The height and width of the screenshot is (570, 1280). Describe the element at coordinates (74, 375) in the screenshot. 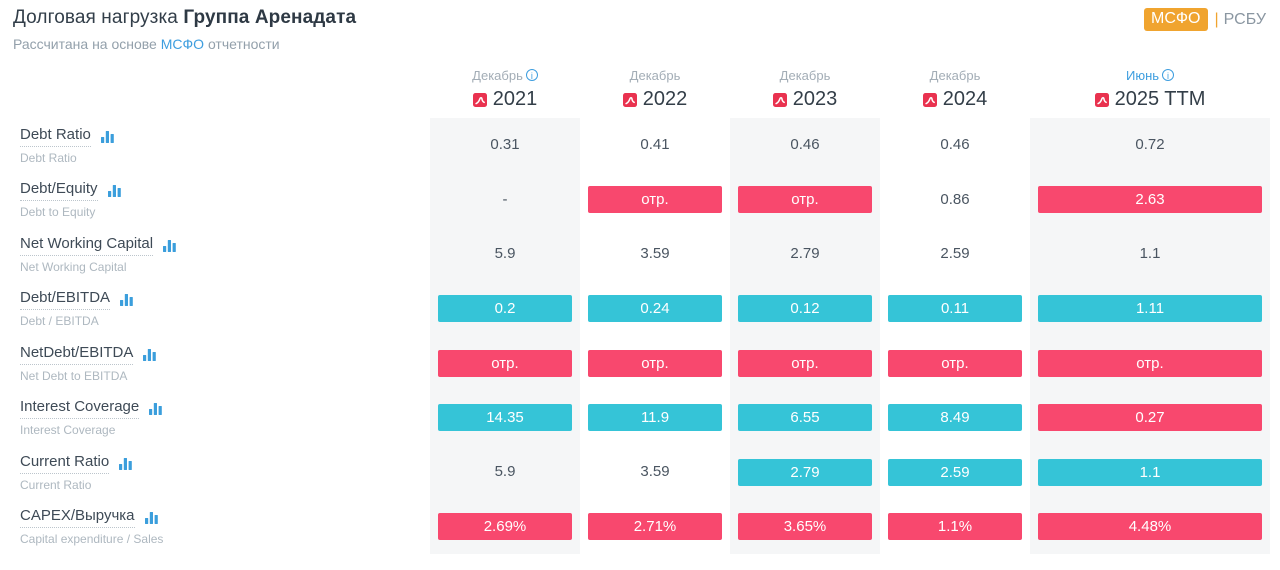

I see `metric-sublabel: Net Debt to EBITDA` at that location.